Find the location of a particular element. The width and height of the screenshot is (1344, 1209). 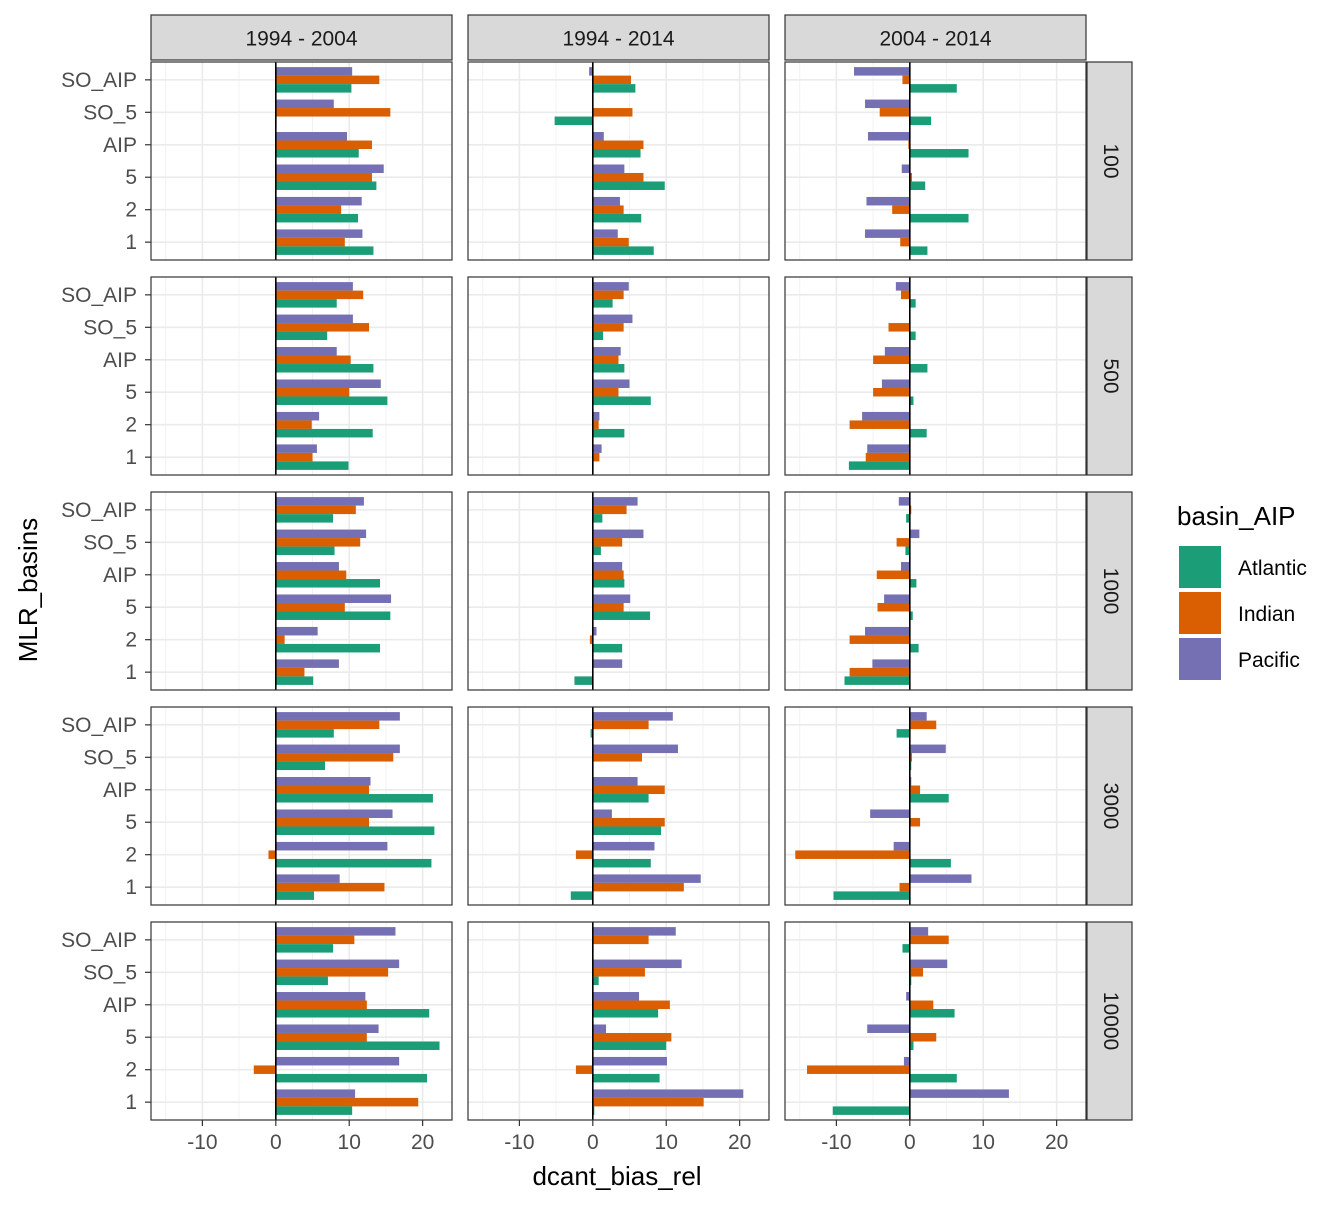

y-tick-label: 2 is located at coordinates (131, 640).